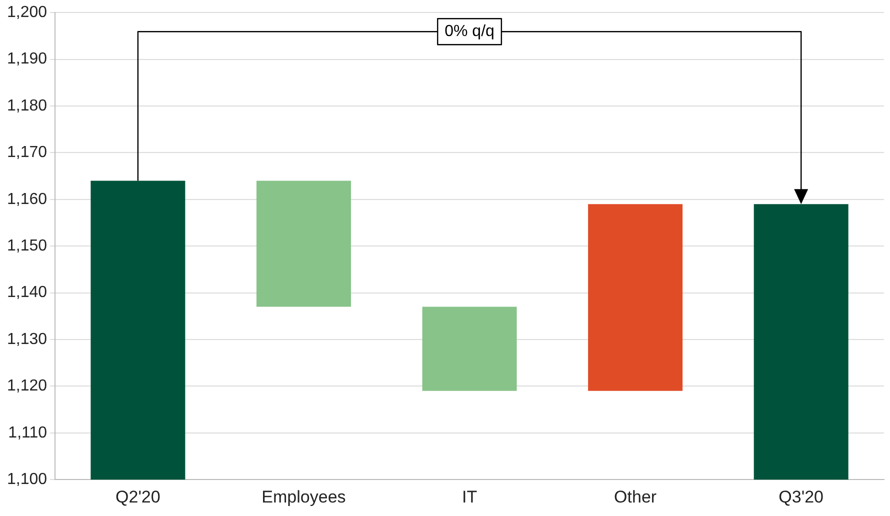  I want to click on y-tick-label: 1,200, so click(27, 13).